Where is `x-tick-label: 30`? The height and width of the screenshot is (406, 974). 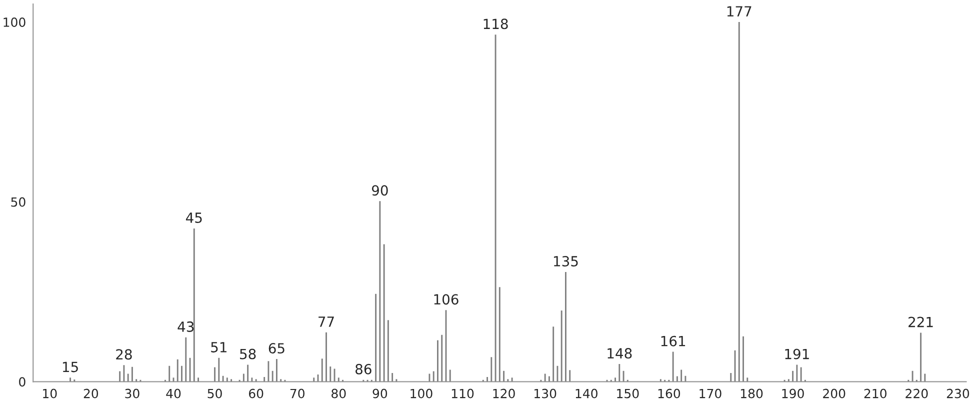
x-tick-label: 30 is located at coordinates (132, 393).